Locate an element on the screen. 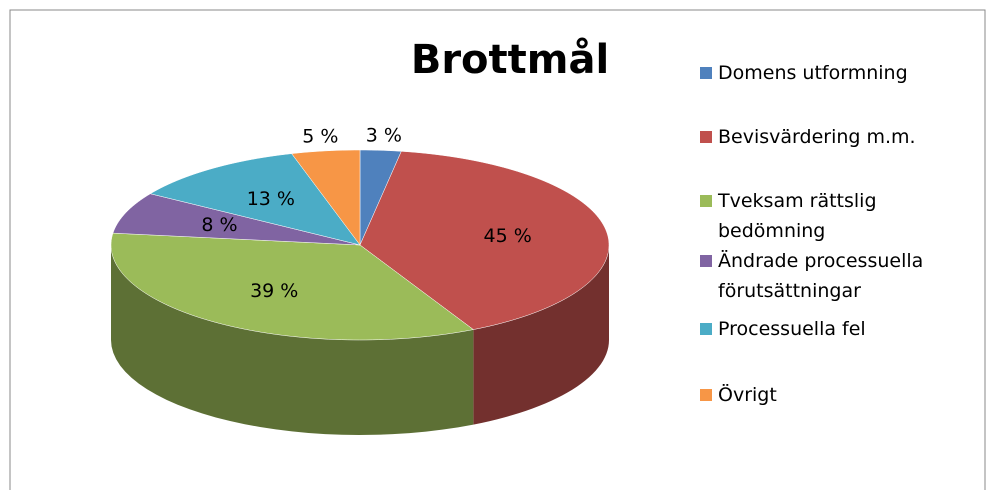 The image size is (993, 490). data-label: 13 % is located at coordinates (271, 199).